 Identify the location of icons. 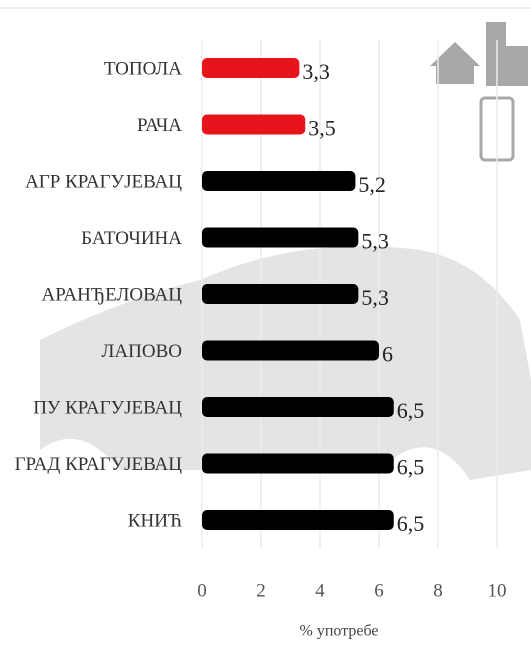
(479, 92).